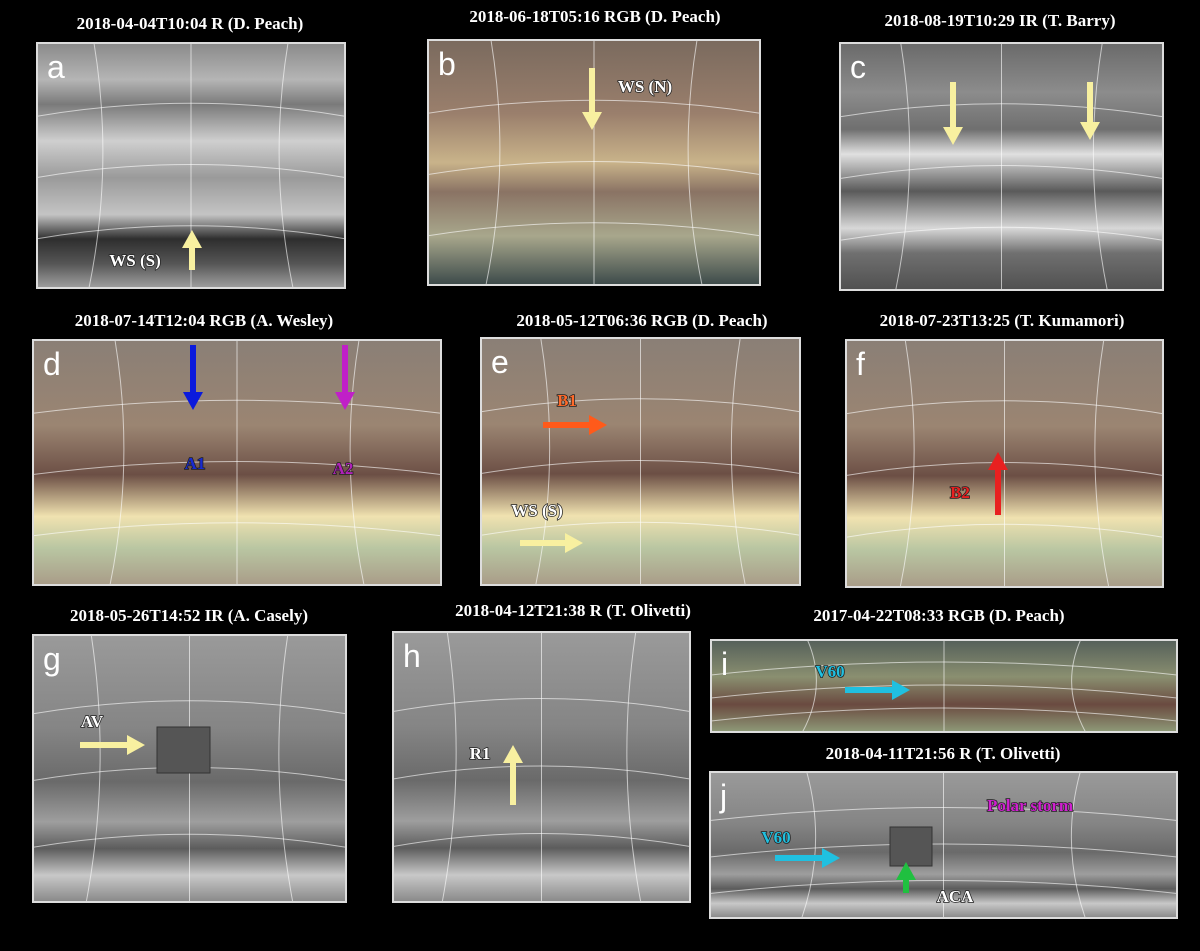 This screenshot has height=951, width=1200. Describe the element at coordinates (594, 16) in the screenshot. I see `panel-title: 2018-06-18T05:16 RGB (D. Peach)` at that location.